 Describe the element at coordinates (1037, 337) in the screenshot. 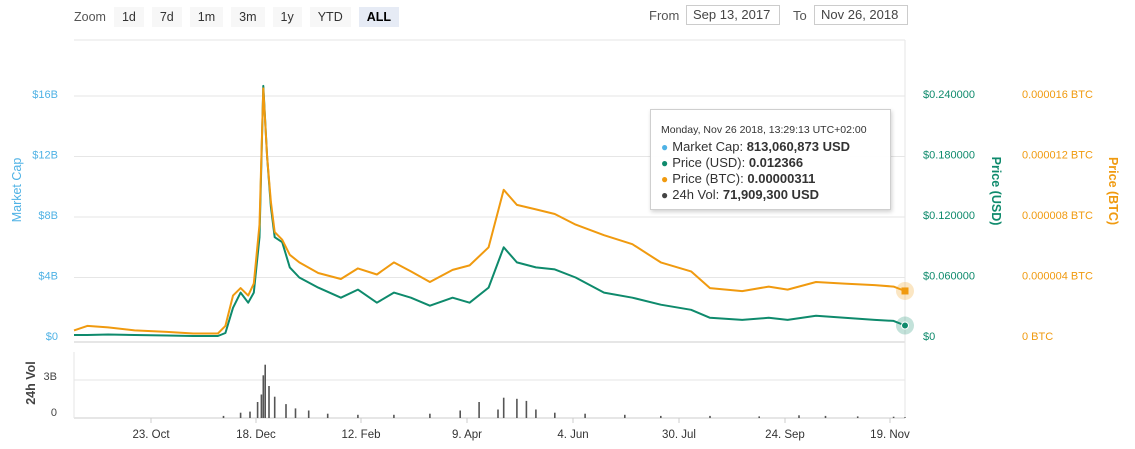

I see `price-btc-tick-label: 0 BTC` at that location.